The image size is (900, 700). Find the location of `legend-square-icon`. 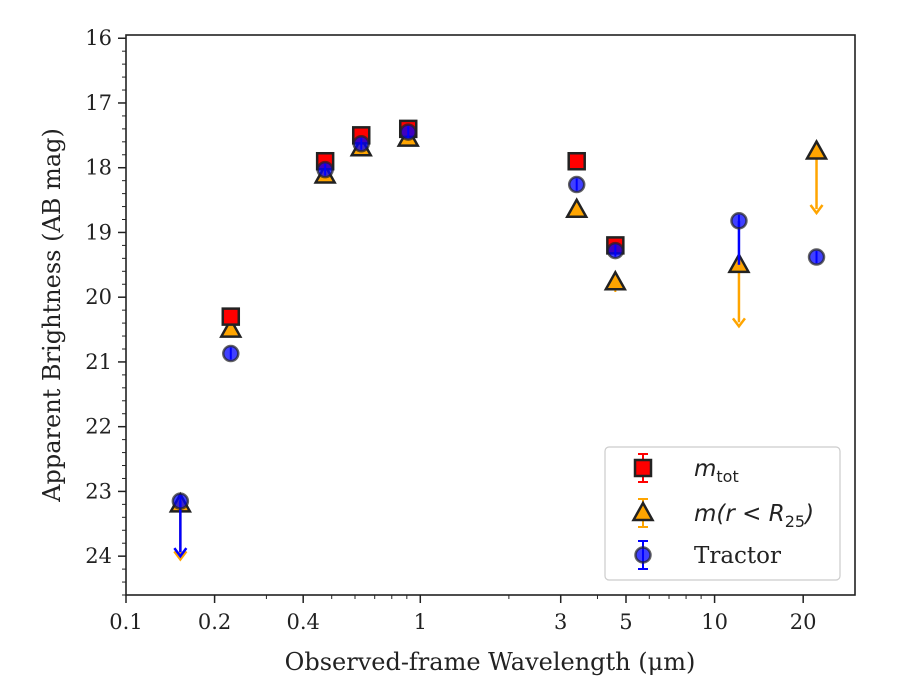

legend-square-icon is located at coordinates (643, 468).